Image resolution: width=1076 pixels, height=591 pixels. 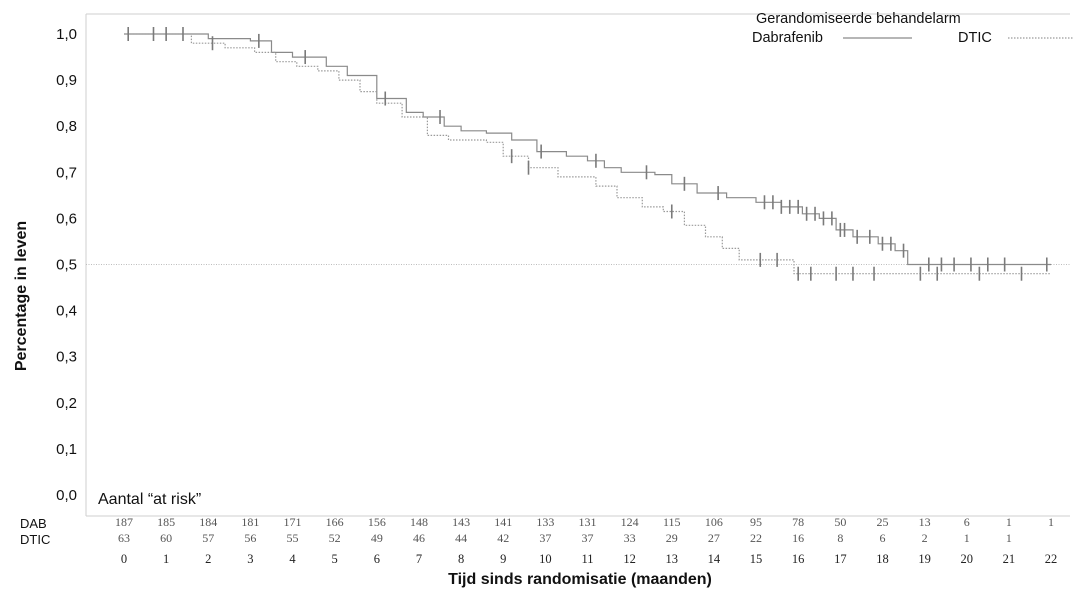 What do you see at coordinates (66, 126) in the screenshot?
I see `y-tick-label: 0,8` at bounding box center [66, 126].